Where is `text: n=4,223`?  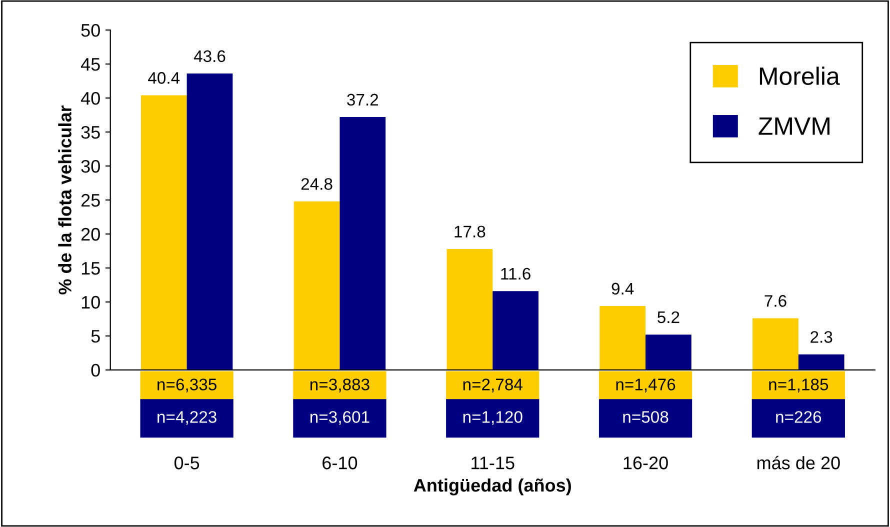
text: n=4,223 is located at coordinates (187, 418).